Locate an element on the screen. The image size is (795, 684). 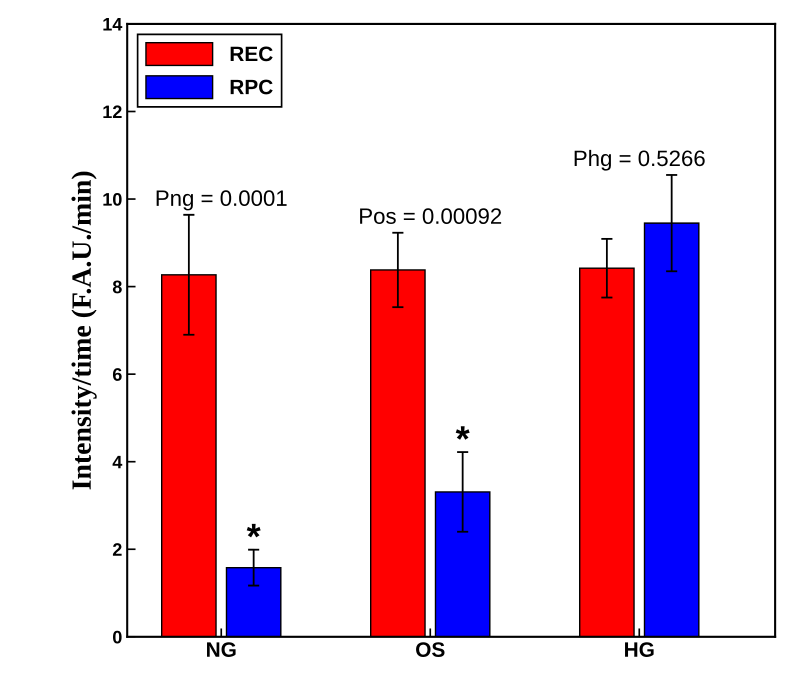
annotation: Pos = 0.00092 is located at coordinates (431, 216).